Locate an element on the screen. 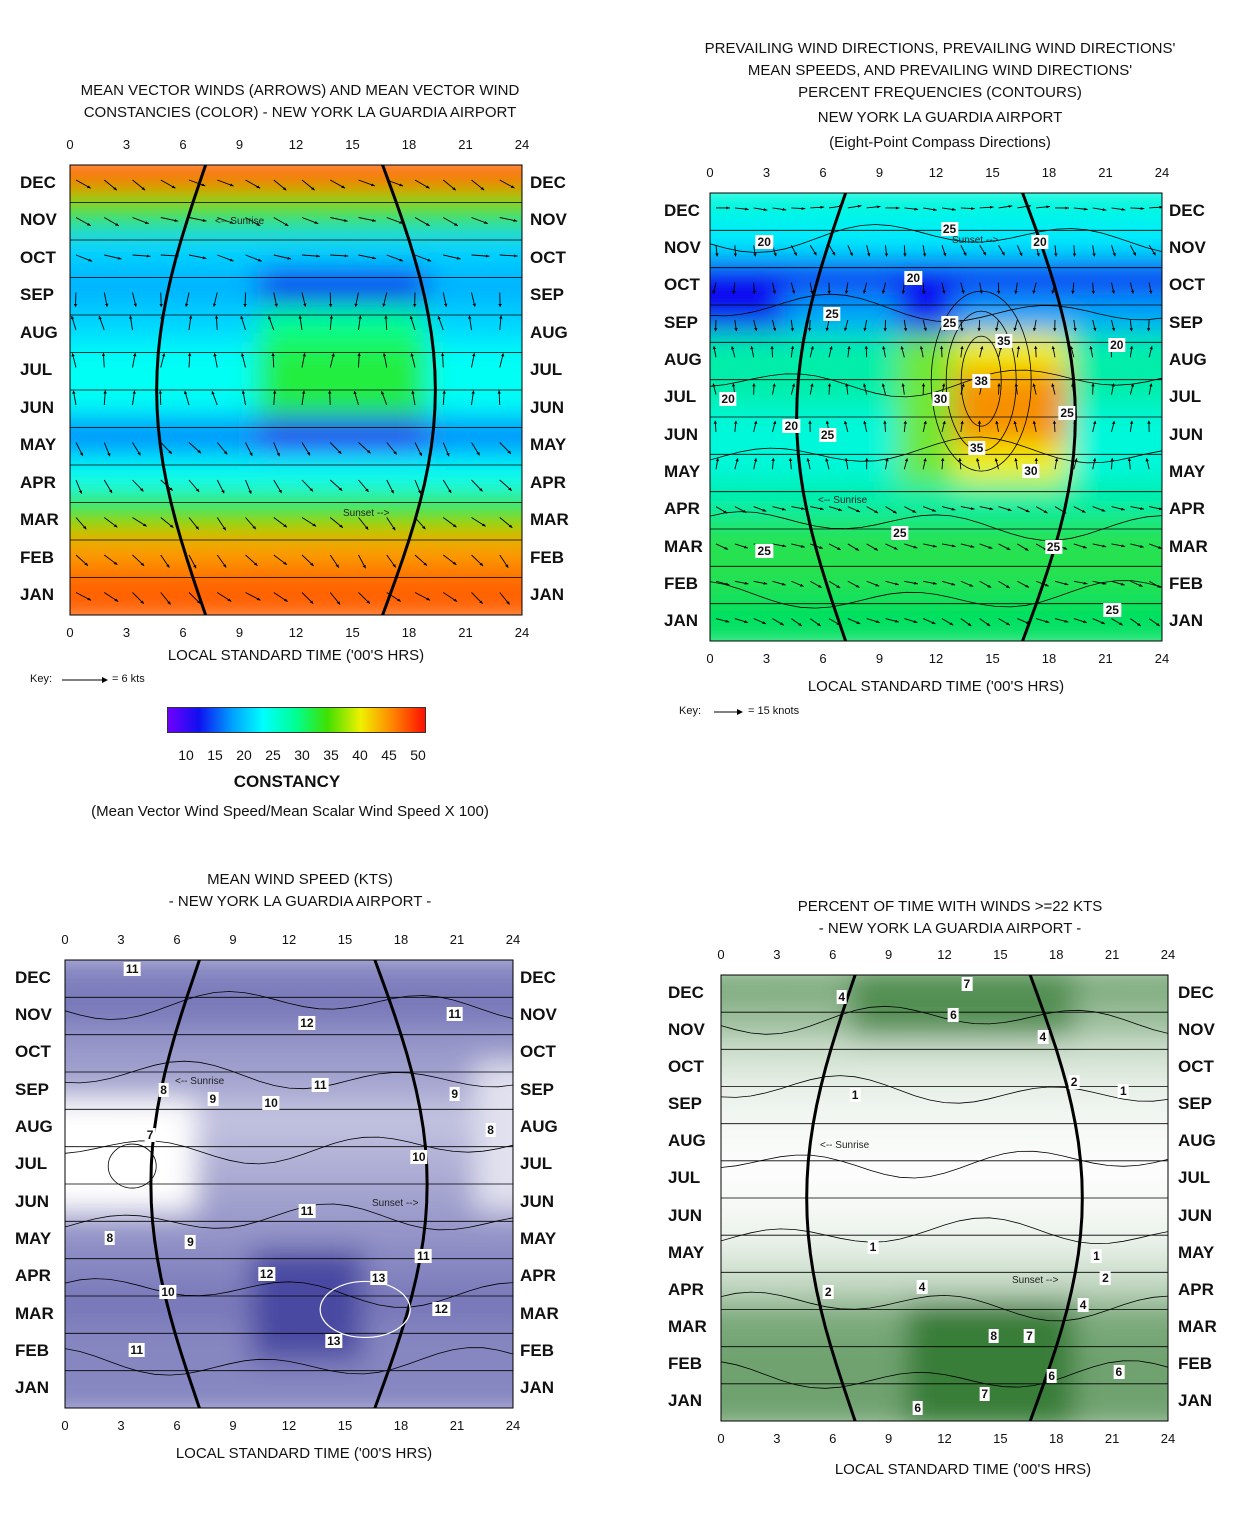  title-line: MEAN WIND SPEED (KTS) is located at coordinates (300, 879).